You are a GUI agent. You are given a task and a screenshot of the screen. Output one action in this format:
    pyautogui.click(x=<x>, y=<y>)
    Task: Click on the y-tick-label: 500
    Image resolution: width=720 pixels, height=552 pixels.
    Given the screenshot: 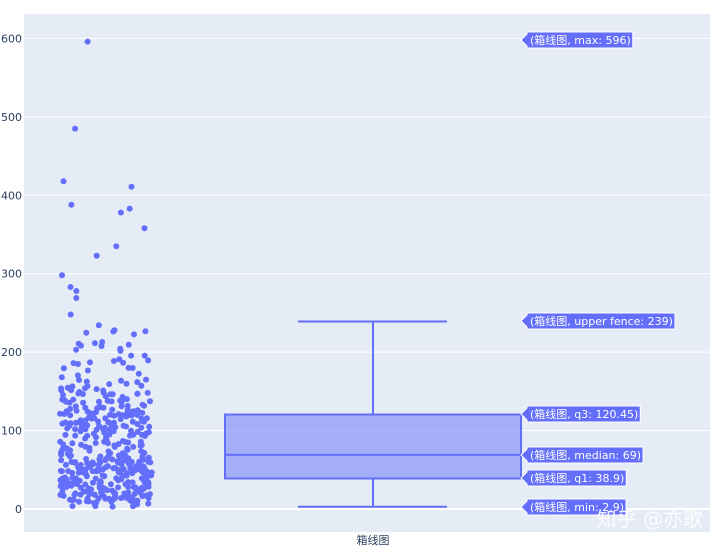 What is the action you would take?
    pyautogui.click(x=11, y=117)
    